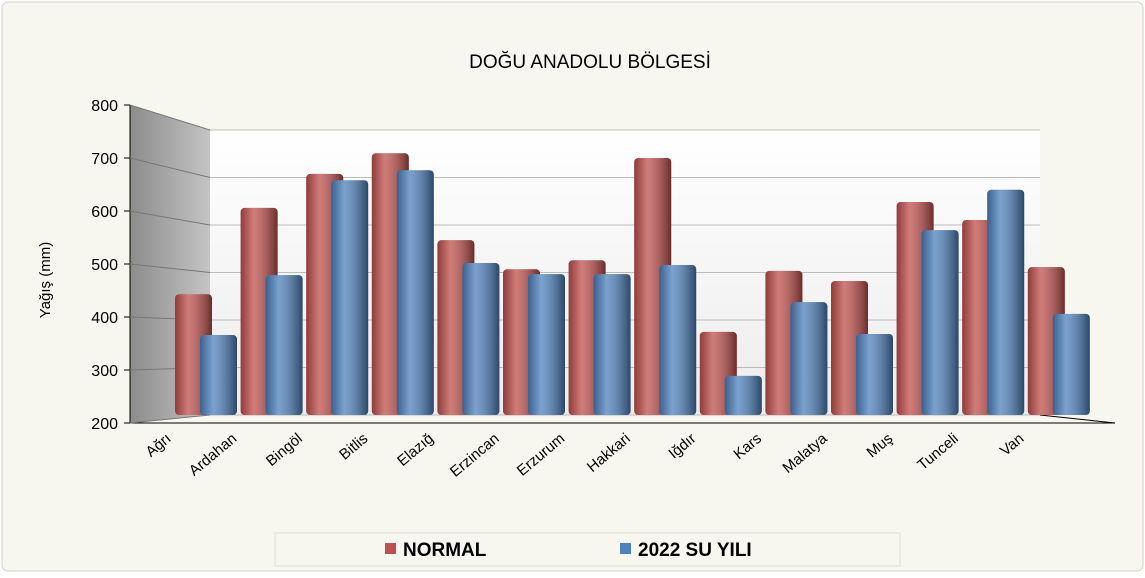 This screenshot has width=1145, height=578. What do you see at coordinates (104, 424) in the screenshot?
I see `y-tick-label: 200` at bounding box center [104, 424].